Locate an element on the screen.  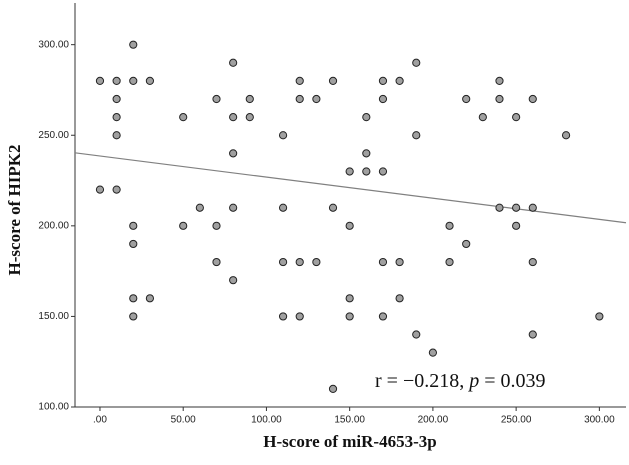
x-tick-label: 100.00 is located at coordinates (266, 420).